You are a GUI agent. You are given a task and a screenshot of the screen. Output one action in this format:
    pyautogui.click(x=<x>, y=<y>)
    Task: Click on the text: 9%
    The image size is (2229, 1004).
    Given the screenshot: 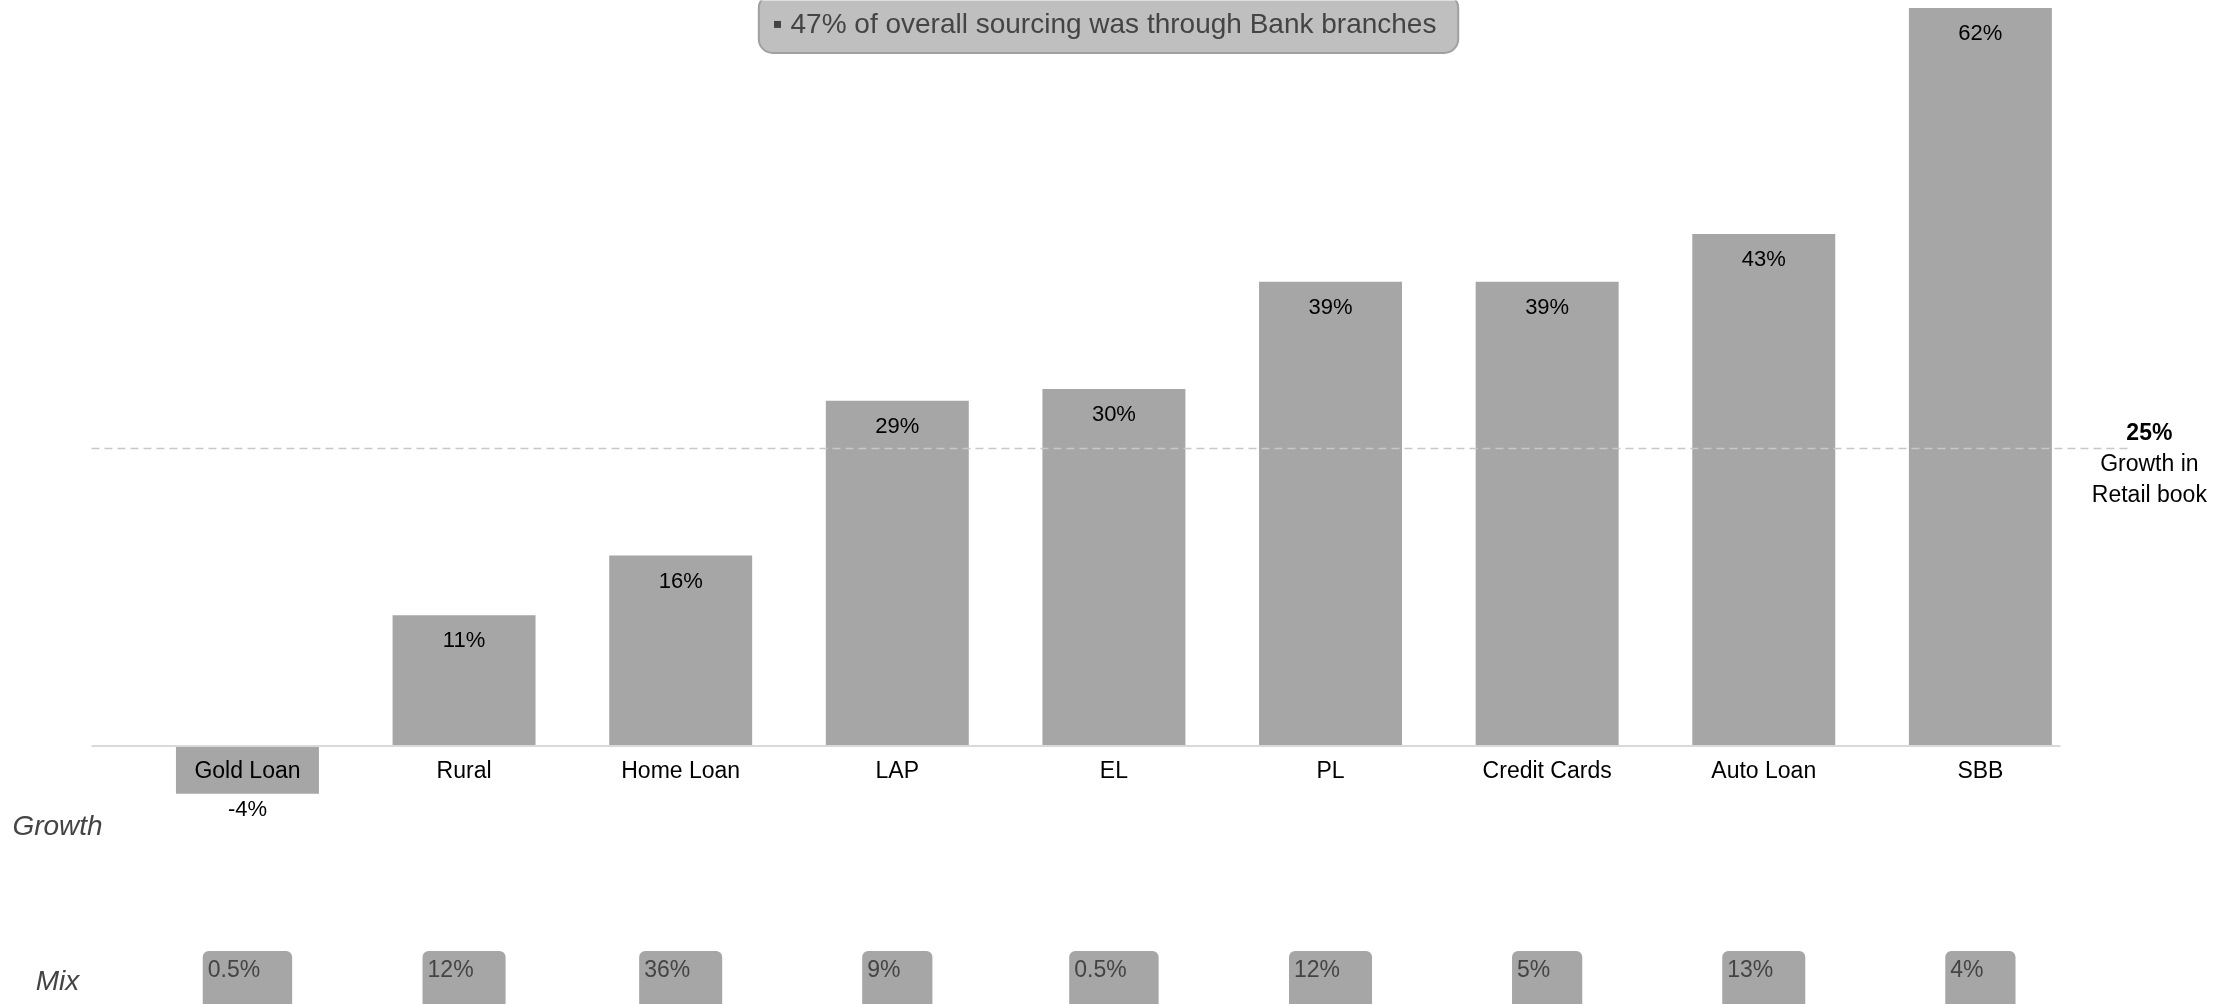 What is the action you would take?
    pyautogui.click(x=884, y=969)
    